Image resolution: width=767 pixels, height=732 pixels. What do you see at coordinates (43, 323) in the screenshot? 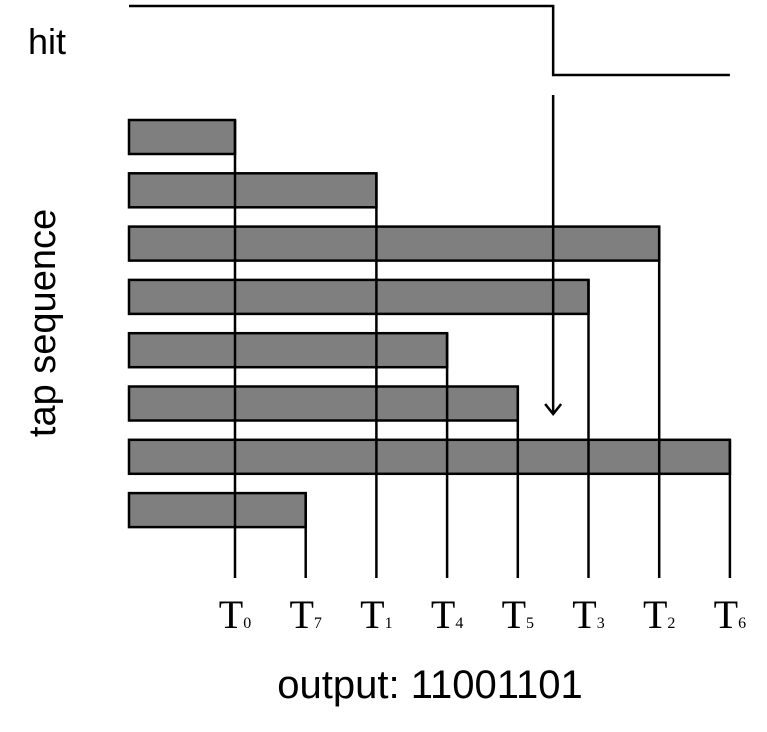
I see `tap-sequence-label: tap sequence` at bounding box center [43, 323].